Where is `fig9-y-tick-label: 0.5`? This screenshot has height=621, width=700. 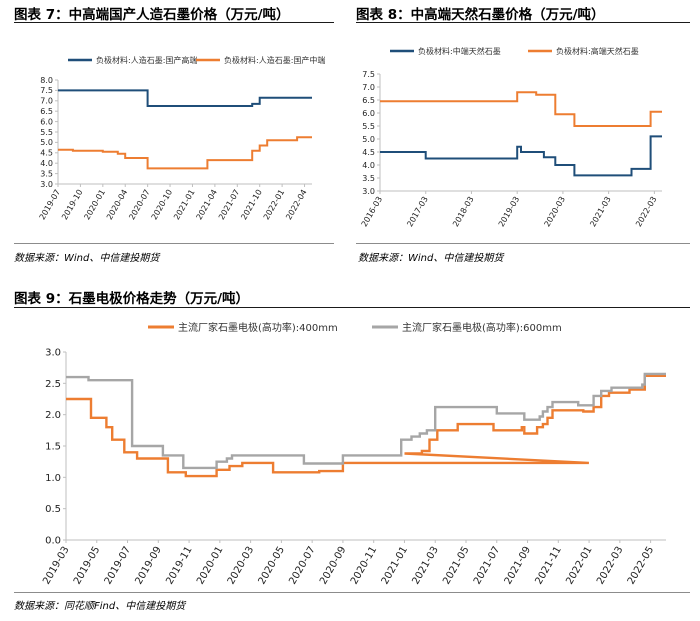 fig9-y-tick-label: 0.5 is located at coordinates (53, 509).